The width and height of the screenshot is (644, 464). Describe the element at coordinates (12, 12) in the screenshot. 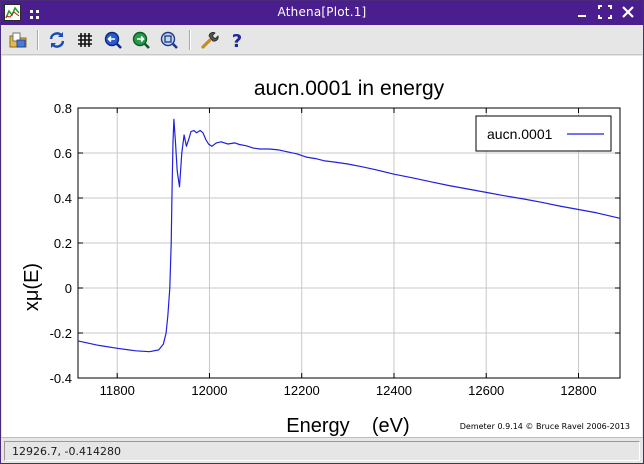

I see `app-plot-icon` at that location.